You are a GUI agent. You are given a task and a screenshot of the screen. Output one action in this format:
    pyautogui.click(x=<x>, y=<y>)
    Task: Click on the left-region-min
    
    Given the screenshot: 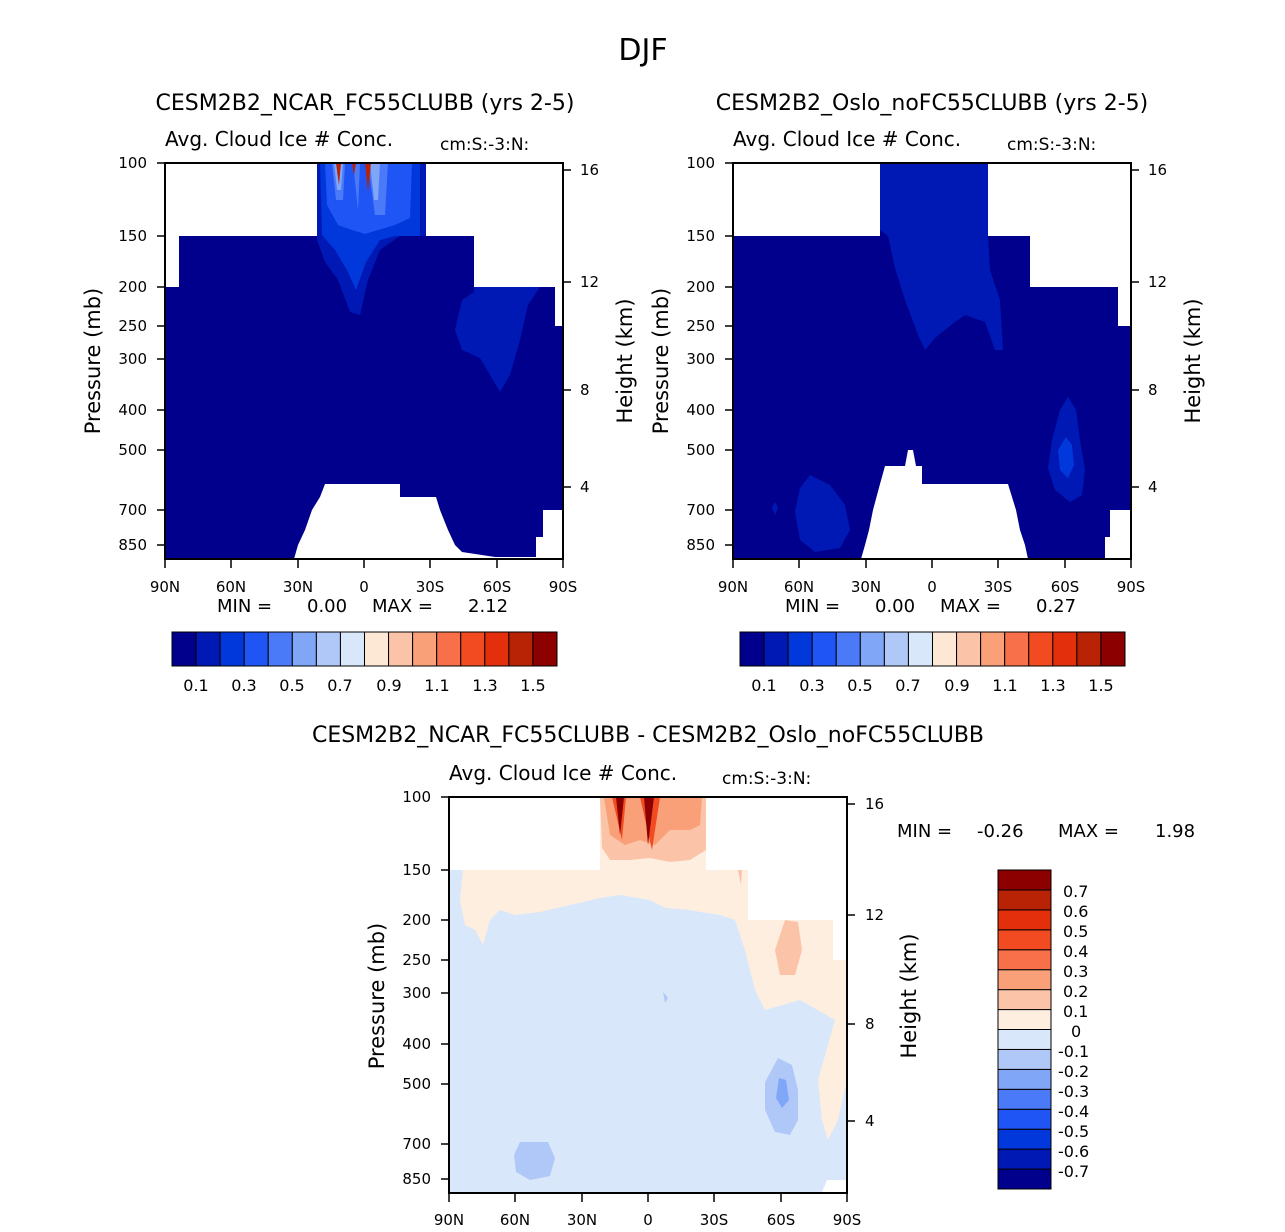 What is the action you would take?
    pyautogui.click(x=364, y=361)
    